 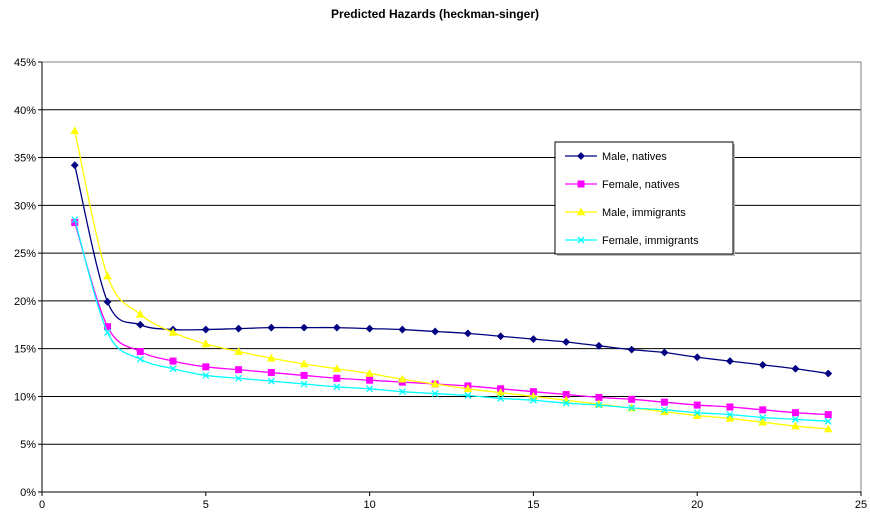 What do you see at coordinates (435, 14) in the screenshot?
I see `chart-title: Predicted Hazards (heckman-singer)` at bounding box center [435, 14].